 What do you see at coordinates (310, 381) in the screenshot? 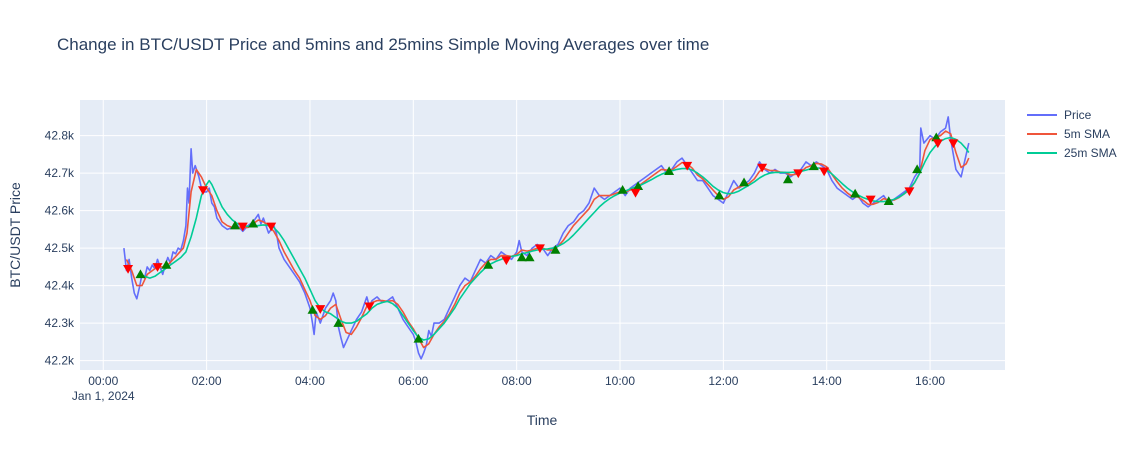
I see `x-tick-label: 04:00` at bounding box center [310, 381].